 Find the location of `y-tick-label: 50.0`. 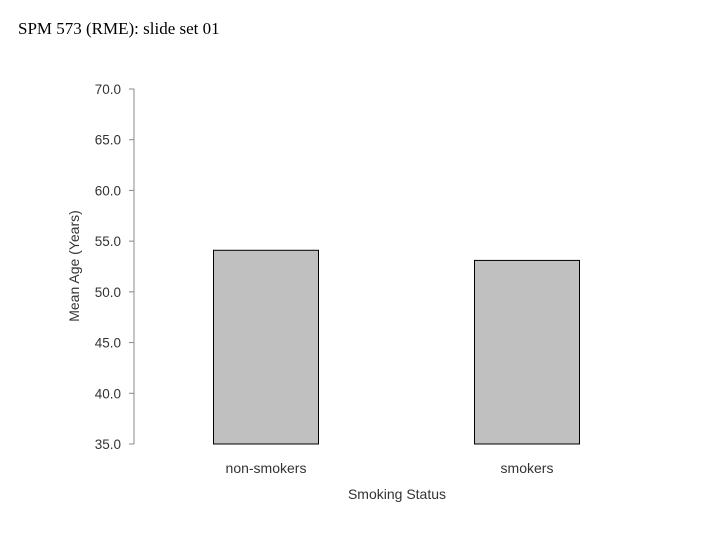

y-tick-label: 50.0 is located at coordinates (108, 292).